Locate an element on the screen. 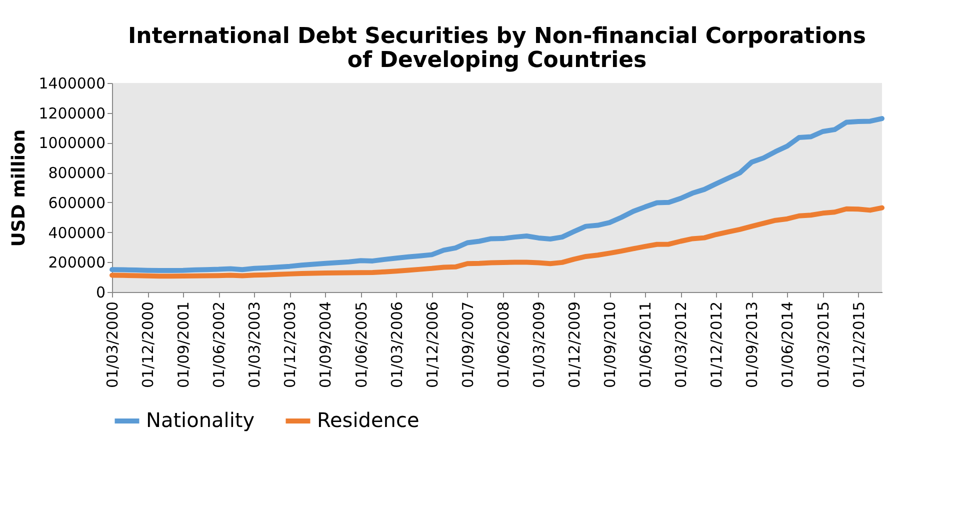 Image resolution: width=958 pixels, height=521 pixels. x-tick-label: 01/12/2015 is located at coordinates (859, 345).